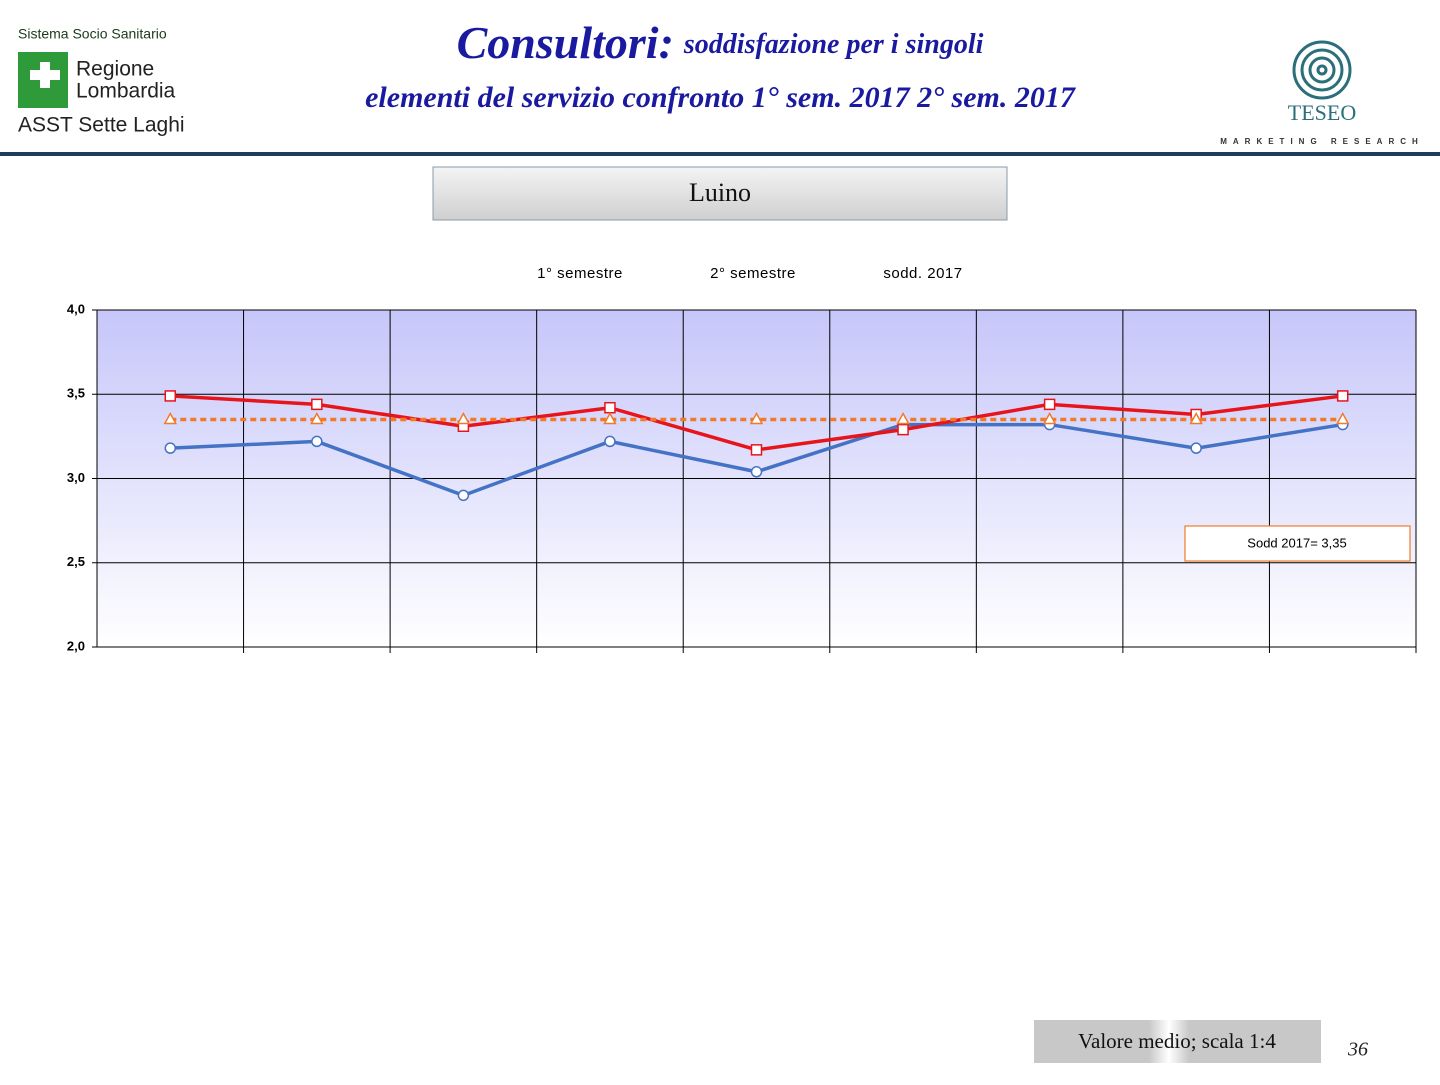  I want to click on footer-note: Valore medio; scala 1:4, so click(1177, 1041).